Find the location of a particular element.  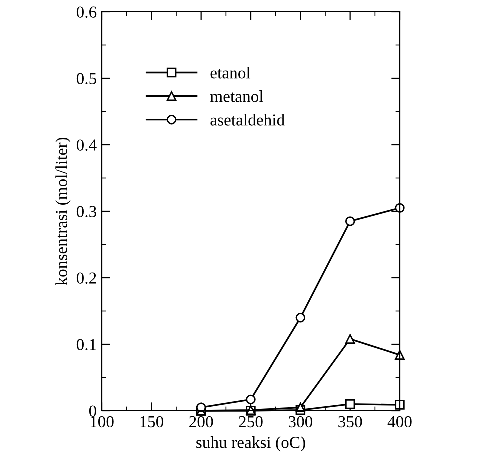

y-tick-label: 0.6 is located at coordinates (86, 12).